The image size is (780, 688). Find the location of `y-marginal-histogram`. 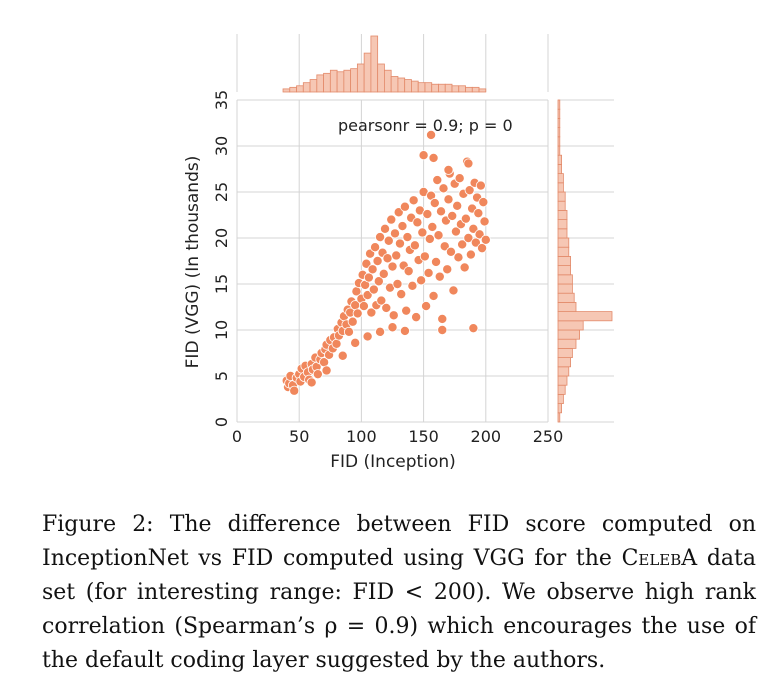

y-marginal-histogram is located at coordinates (585, 261).